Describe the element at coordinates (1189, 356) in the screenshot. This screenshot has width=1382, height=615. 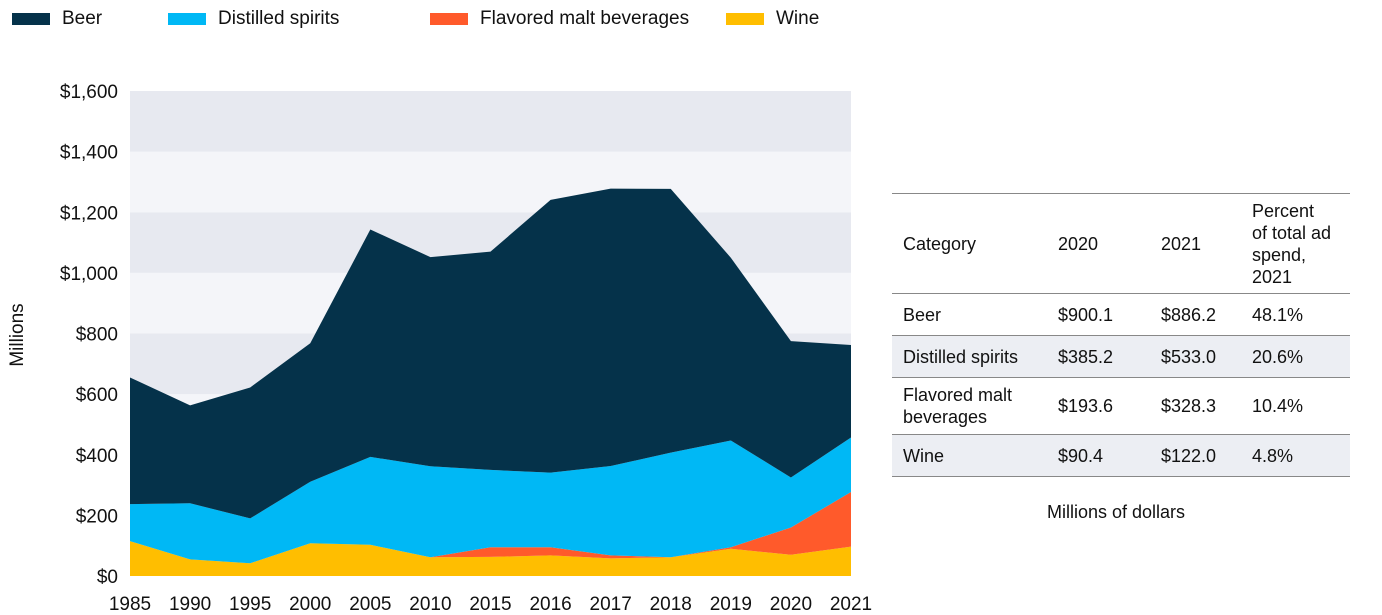
I see `cell-2021: $533.0` at that location.